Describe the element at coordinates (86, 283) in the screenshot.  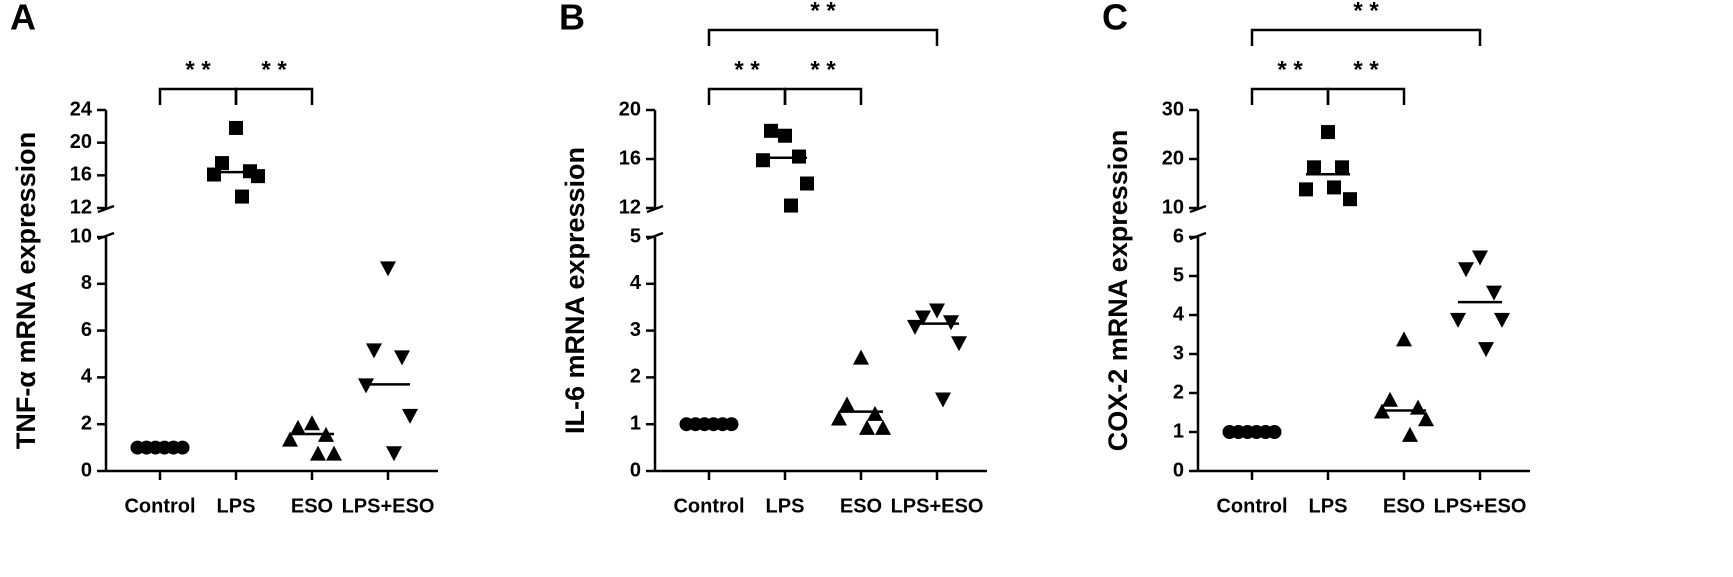
I see `y-tick-label: 8` at that location.